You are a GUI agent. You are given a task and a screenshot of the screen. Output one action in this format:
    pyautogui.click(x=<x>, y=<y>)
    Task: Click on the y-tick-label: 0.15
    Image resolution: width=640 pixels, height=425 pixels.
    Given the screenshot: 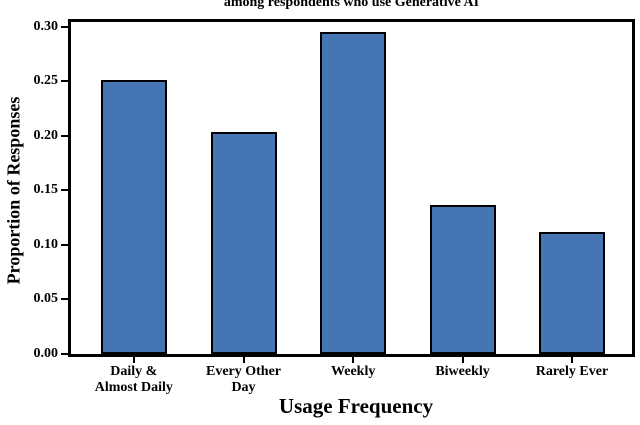 What is the action you would take?
    pyautogui.click(x=46, y=190)
    